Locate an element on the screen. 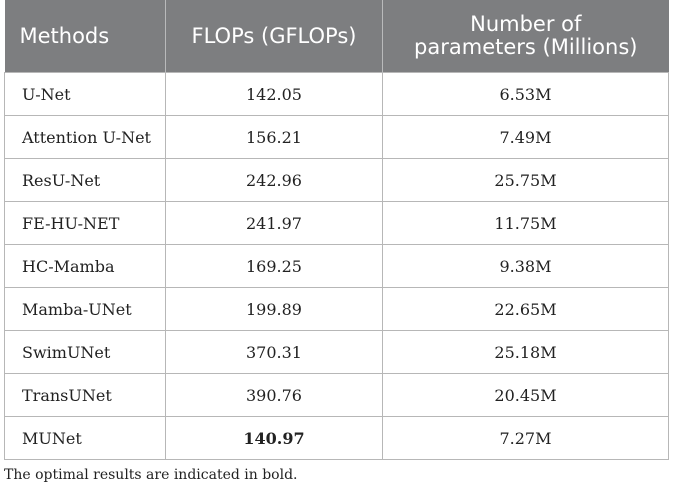 This screenshot has width=673, height=493. flops-cell: 142.05 is located at coordinates (274, 94).